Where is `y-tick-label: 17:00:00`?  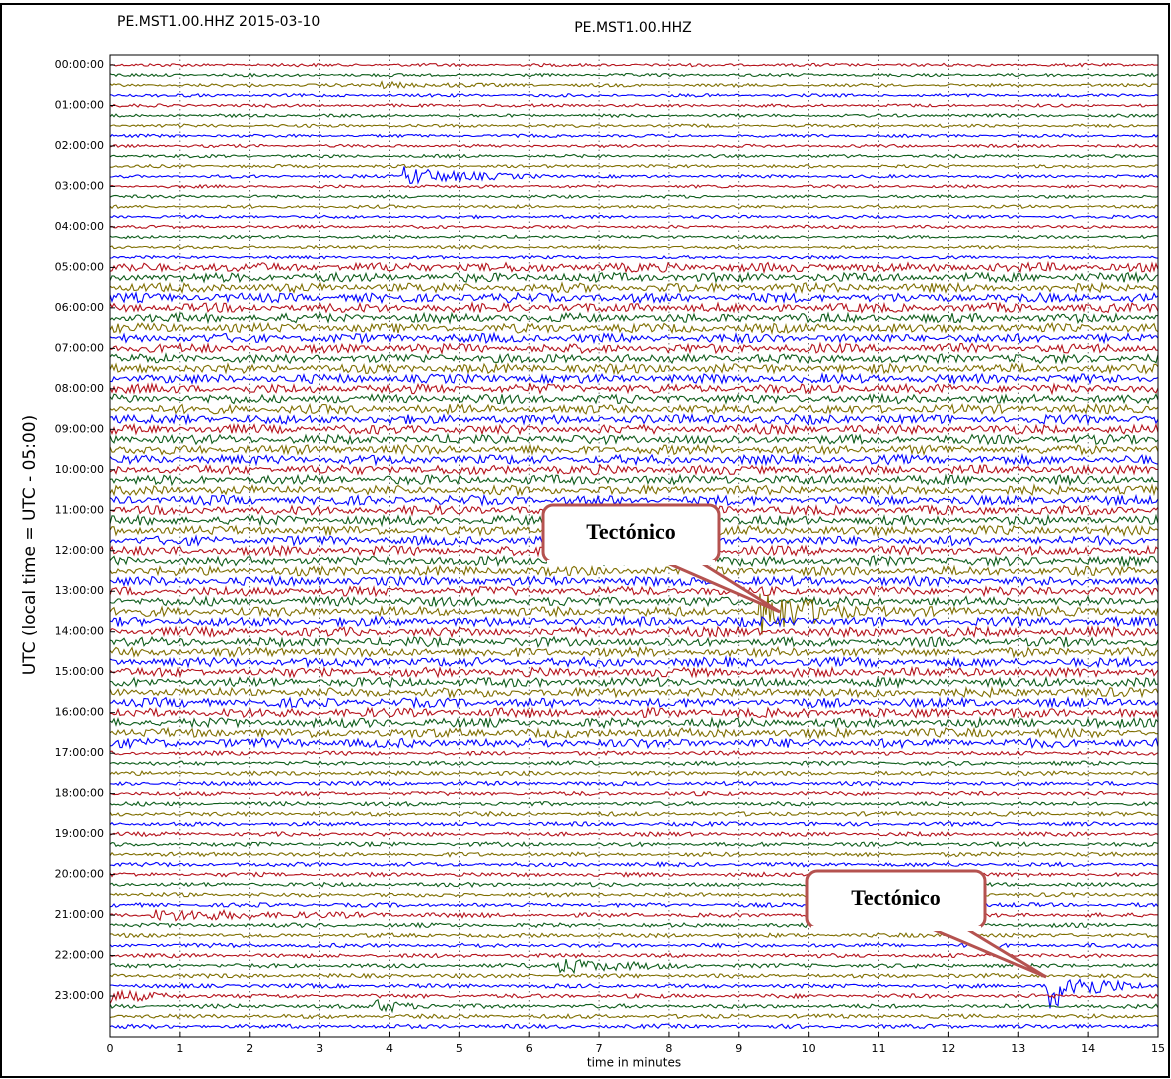
y-tick-label: 17:00:00 is located at coordinates (79, 752).